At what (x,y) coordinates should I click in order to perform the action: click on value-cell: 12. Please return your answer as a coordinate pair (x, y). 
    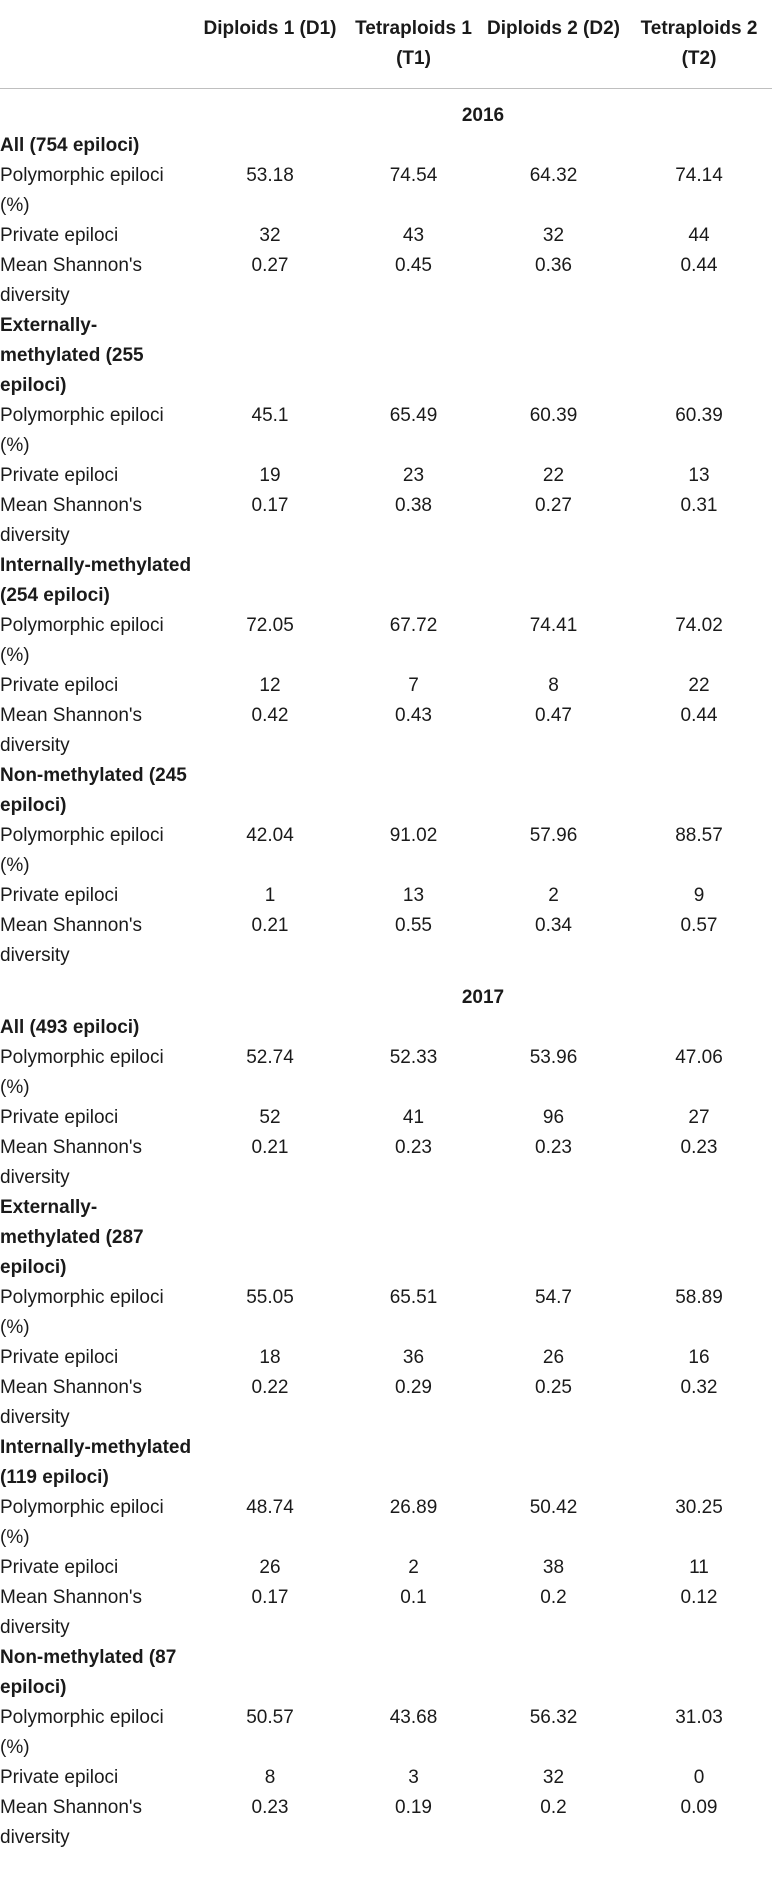
    Looking at the image, I should click on (270, 685).